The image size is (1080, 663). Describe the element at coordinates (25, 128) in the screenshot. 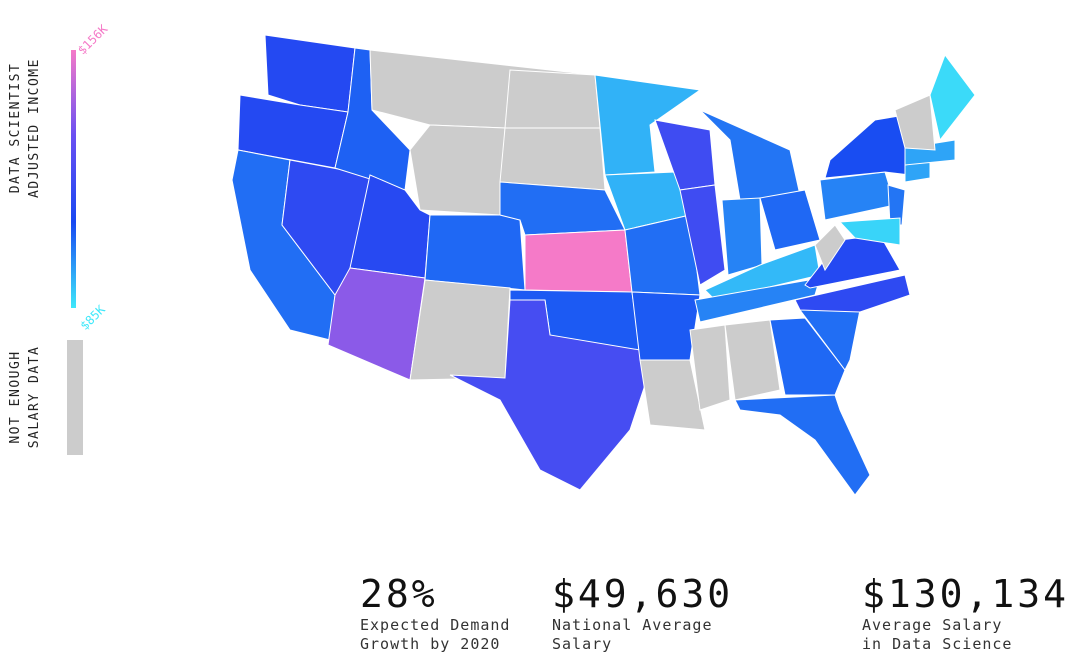

I see `legend-title: DATA SCIENTIST ADJUSTED INCOME` at that location.